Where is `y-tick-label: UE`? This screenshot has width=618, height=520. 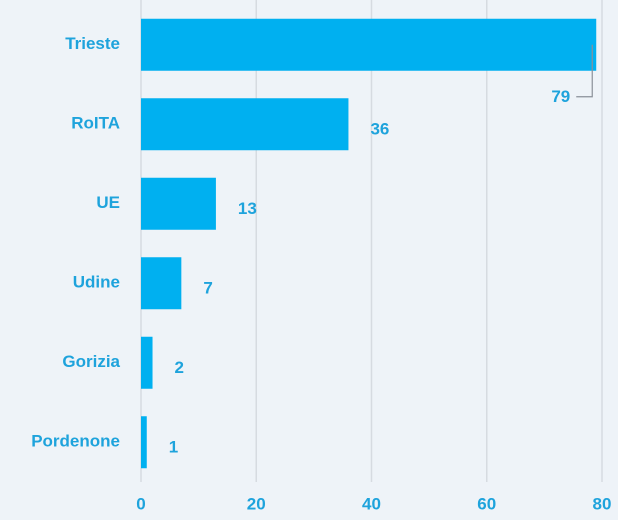
y-tick-label: UE is located at coordinates (108, 202).